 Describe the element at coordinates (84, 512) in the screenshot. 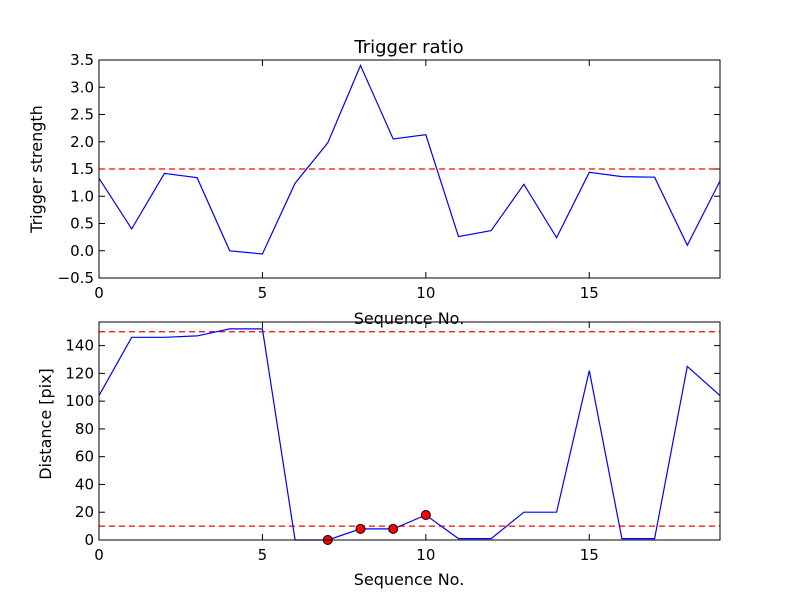

I see `y-tick-label: 20` at that location.